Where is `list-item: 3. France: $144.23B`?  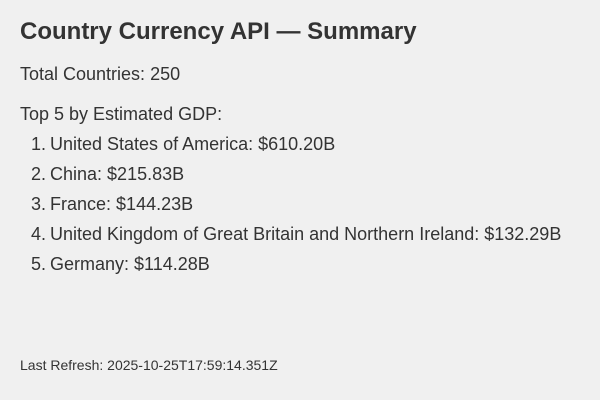
list-item: 3. France: $144.23B is located at coordinates (300, 207).